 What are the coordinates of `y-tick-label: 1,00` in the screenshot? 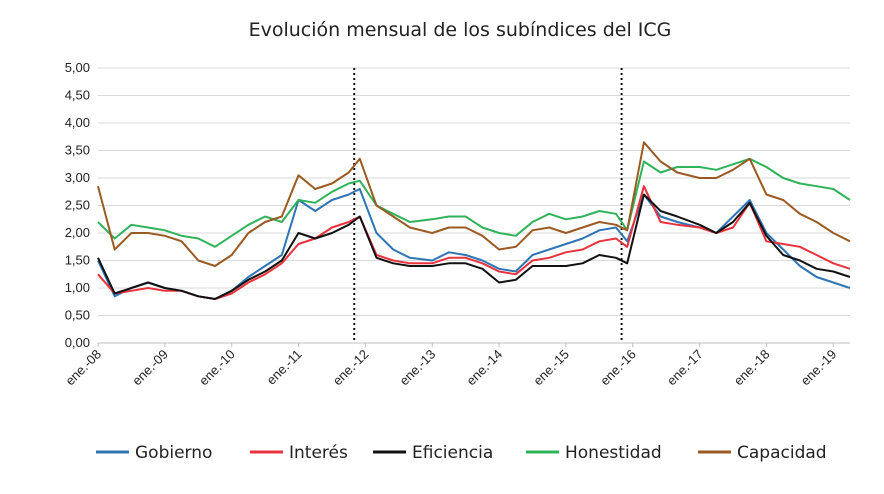 It's located at (77, 287).